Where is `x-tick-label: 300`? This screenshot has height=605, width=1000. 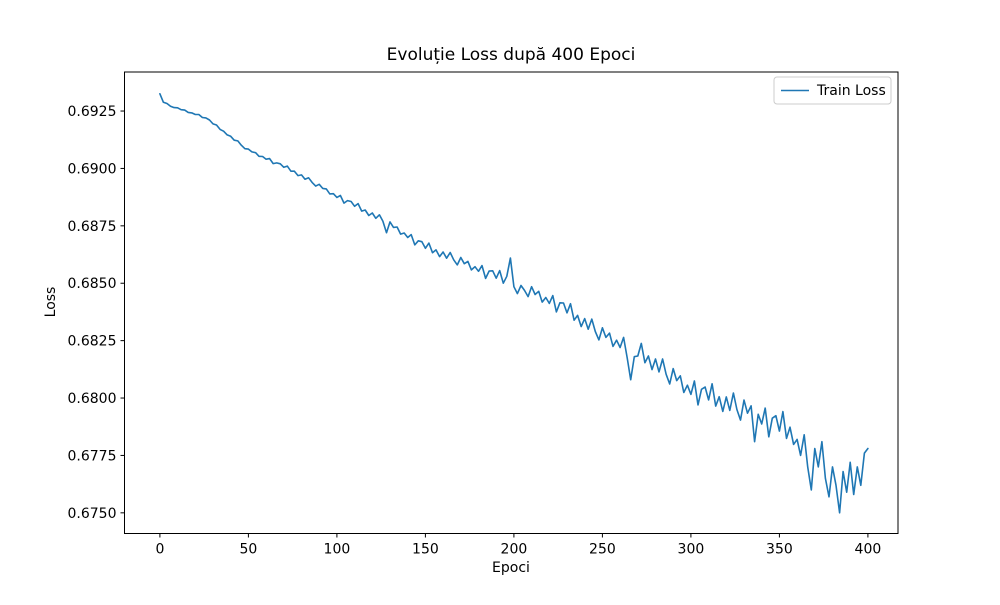 x-tick-label: 300 is located at coordinates (691, 550).